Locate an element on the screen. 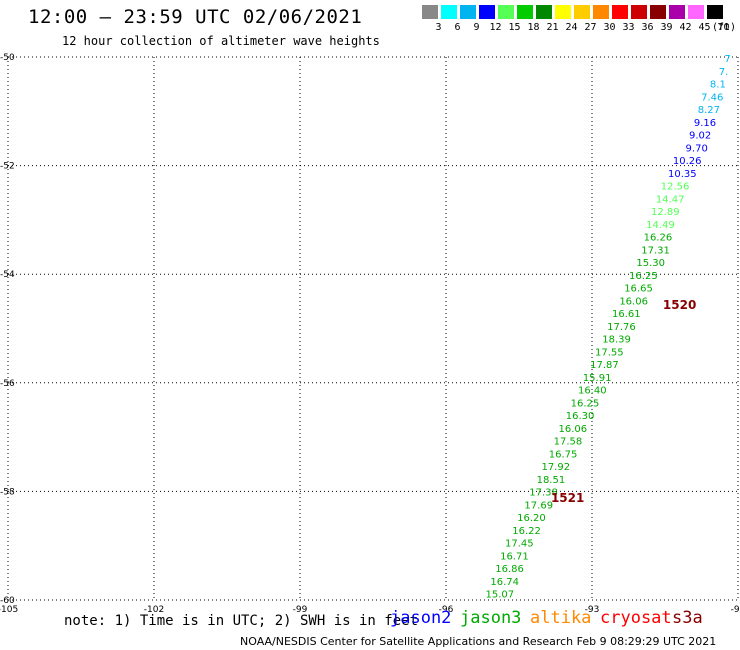 The image size is (740, 650). wave-height-label: 17.87 is located at coordinates (604, 365).